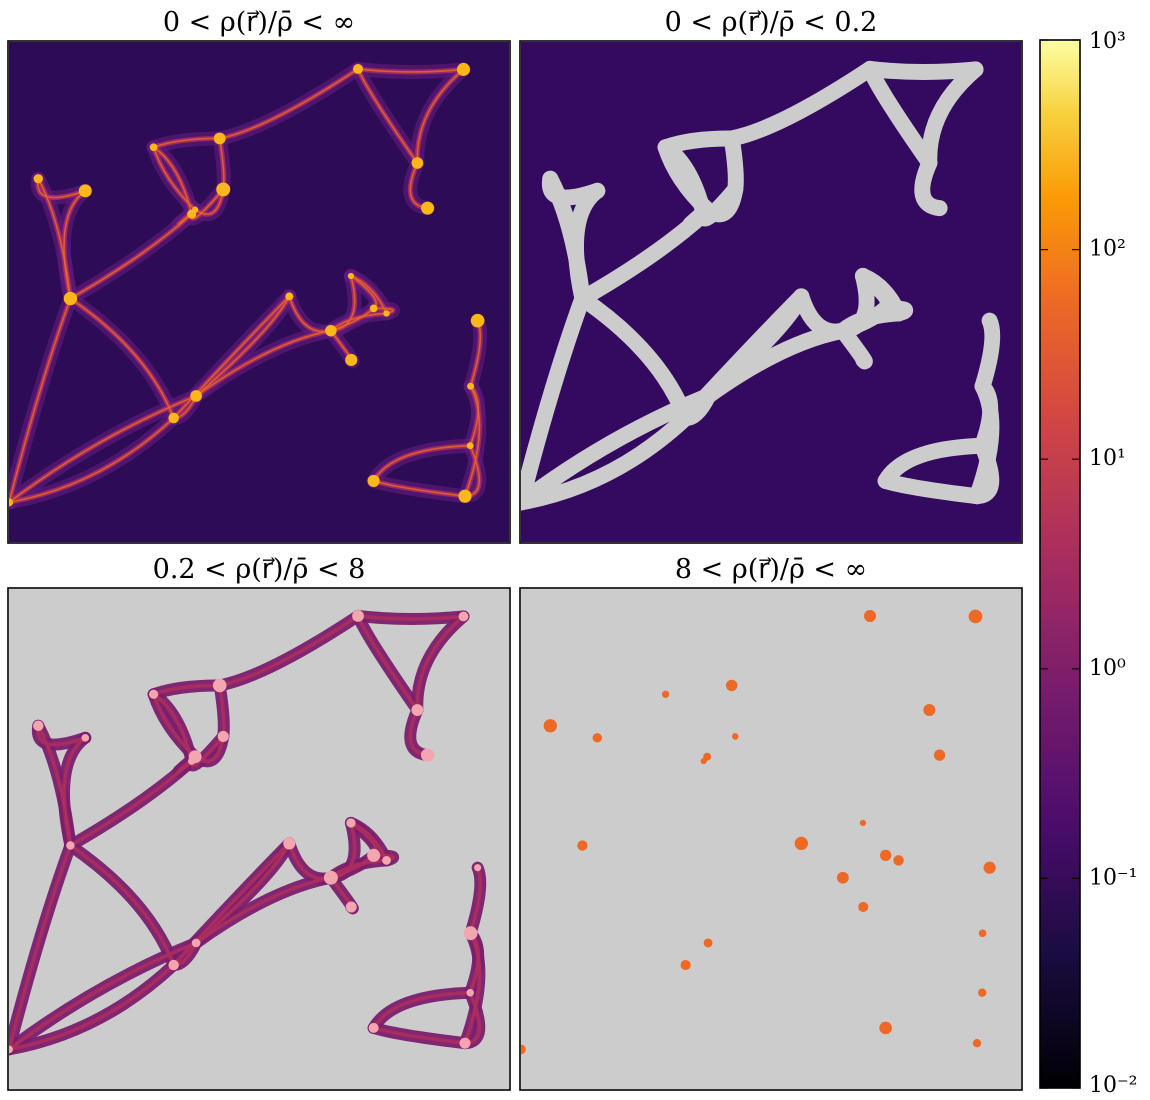  What do you see at coordinates (1107, 458) in the screenshot?
I see `colorbar-tick-label: 10¹` at bounding box center [1107, 458].